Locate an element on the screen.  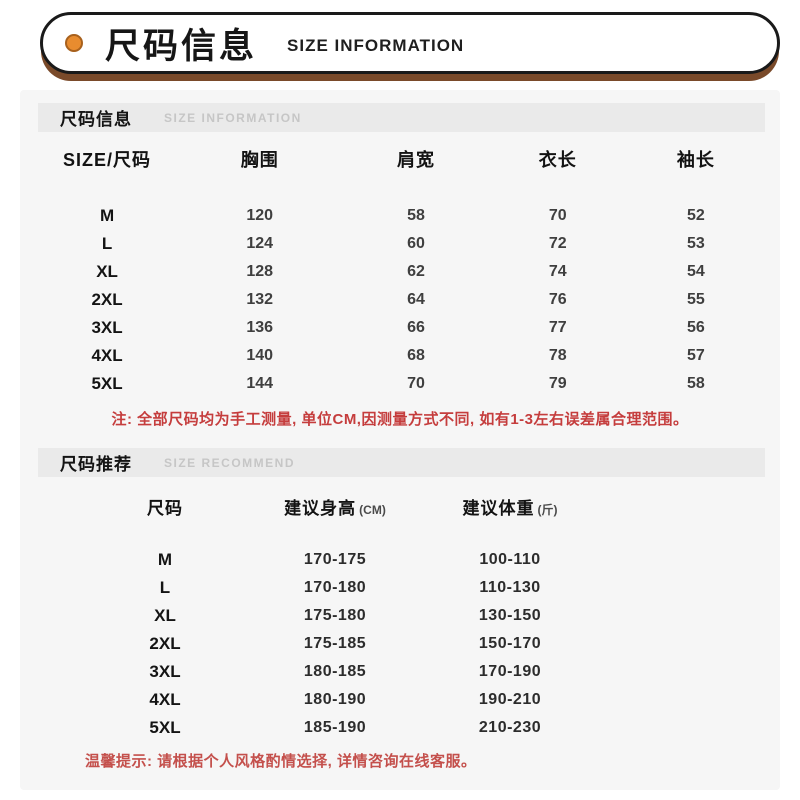
col-header-sleeve: 袖长 is located at coordinates (695, 160).